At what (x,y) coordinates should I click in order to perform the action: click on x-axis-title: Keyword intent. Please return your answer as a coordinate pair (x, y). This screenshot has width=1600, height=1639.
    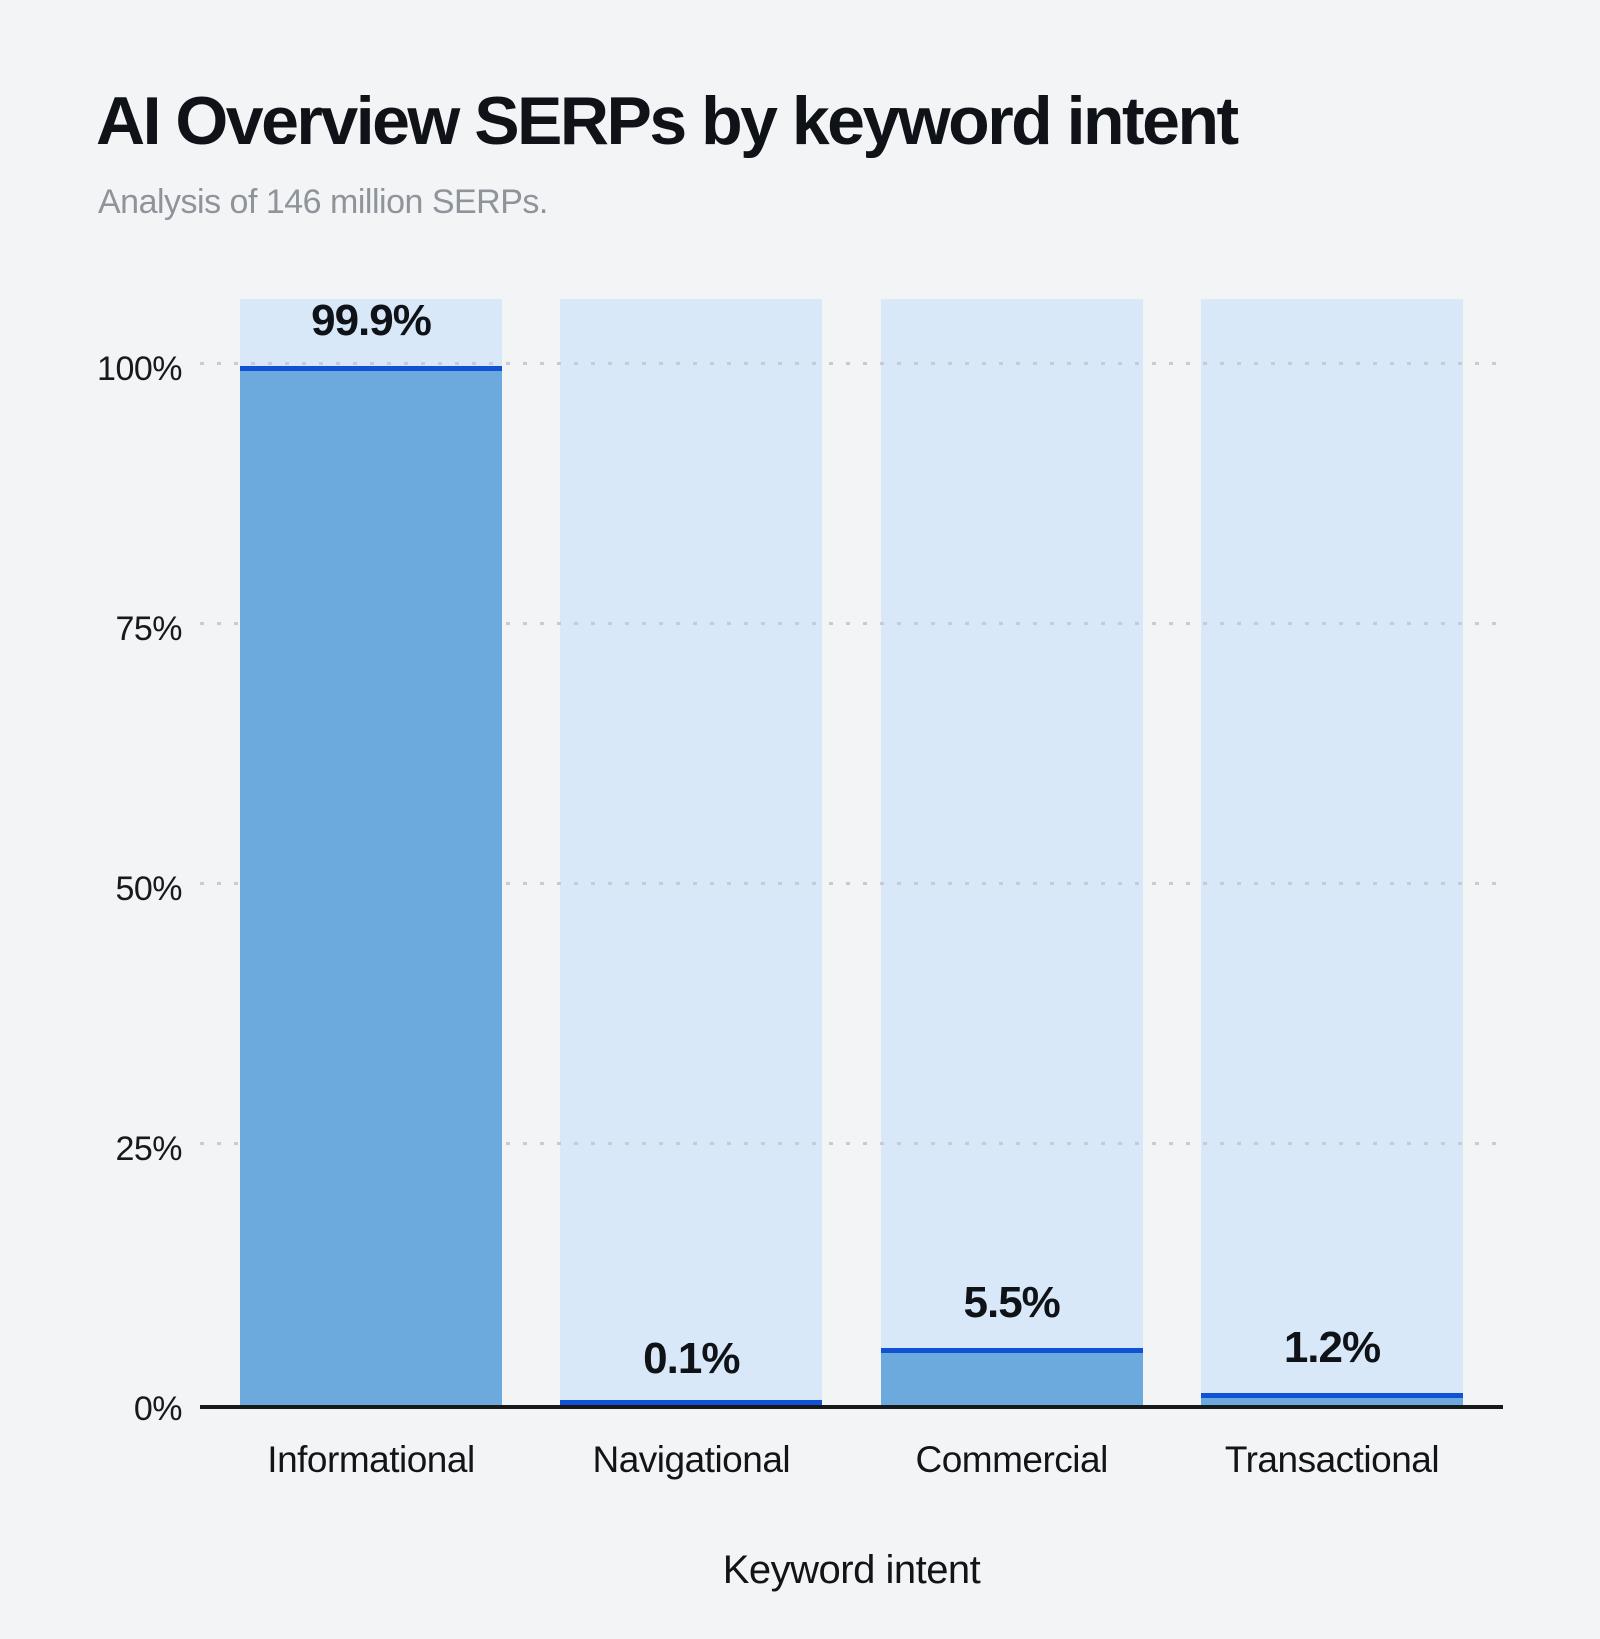
    Looking at the image, I should click on (851, 1570).